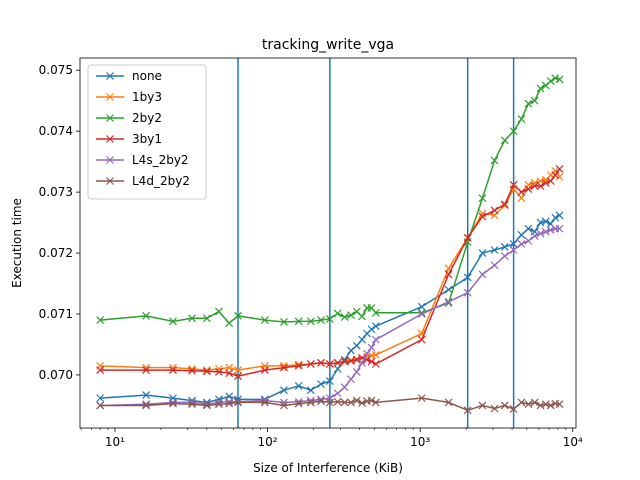 The width and height of the screenshot is (640, 480). I want to click on x-tick-label-2: 10³, so click(420, 442).